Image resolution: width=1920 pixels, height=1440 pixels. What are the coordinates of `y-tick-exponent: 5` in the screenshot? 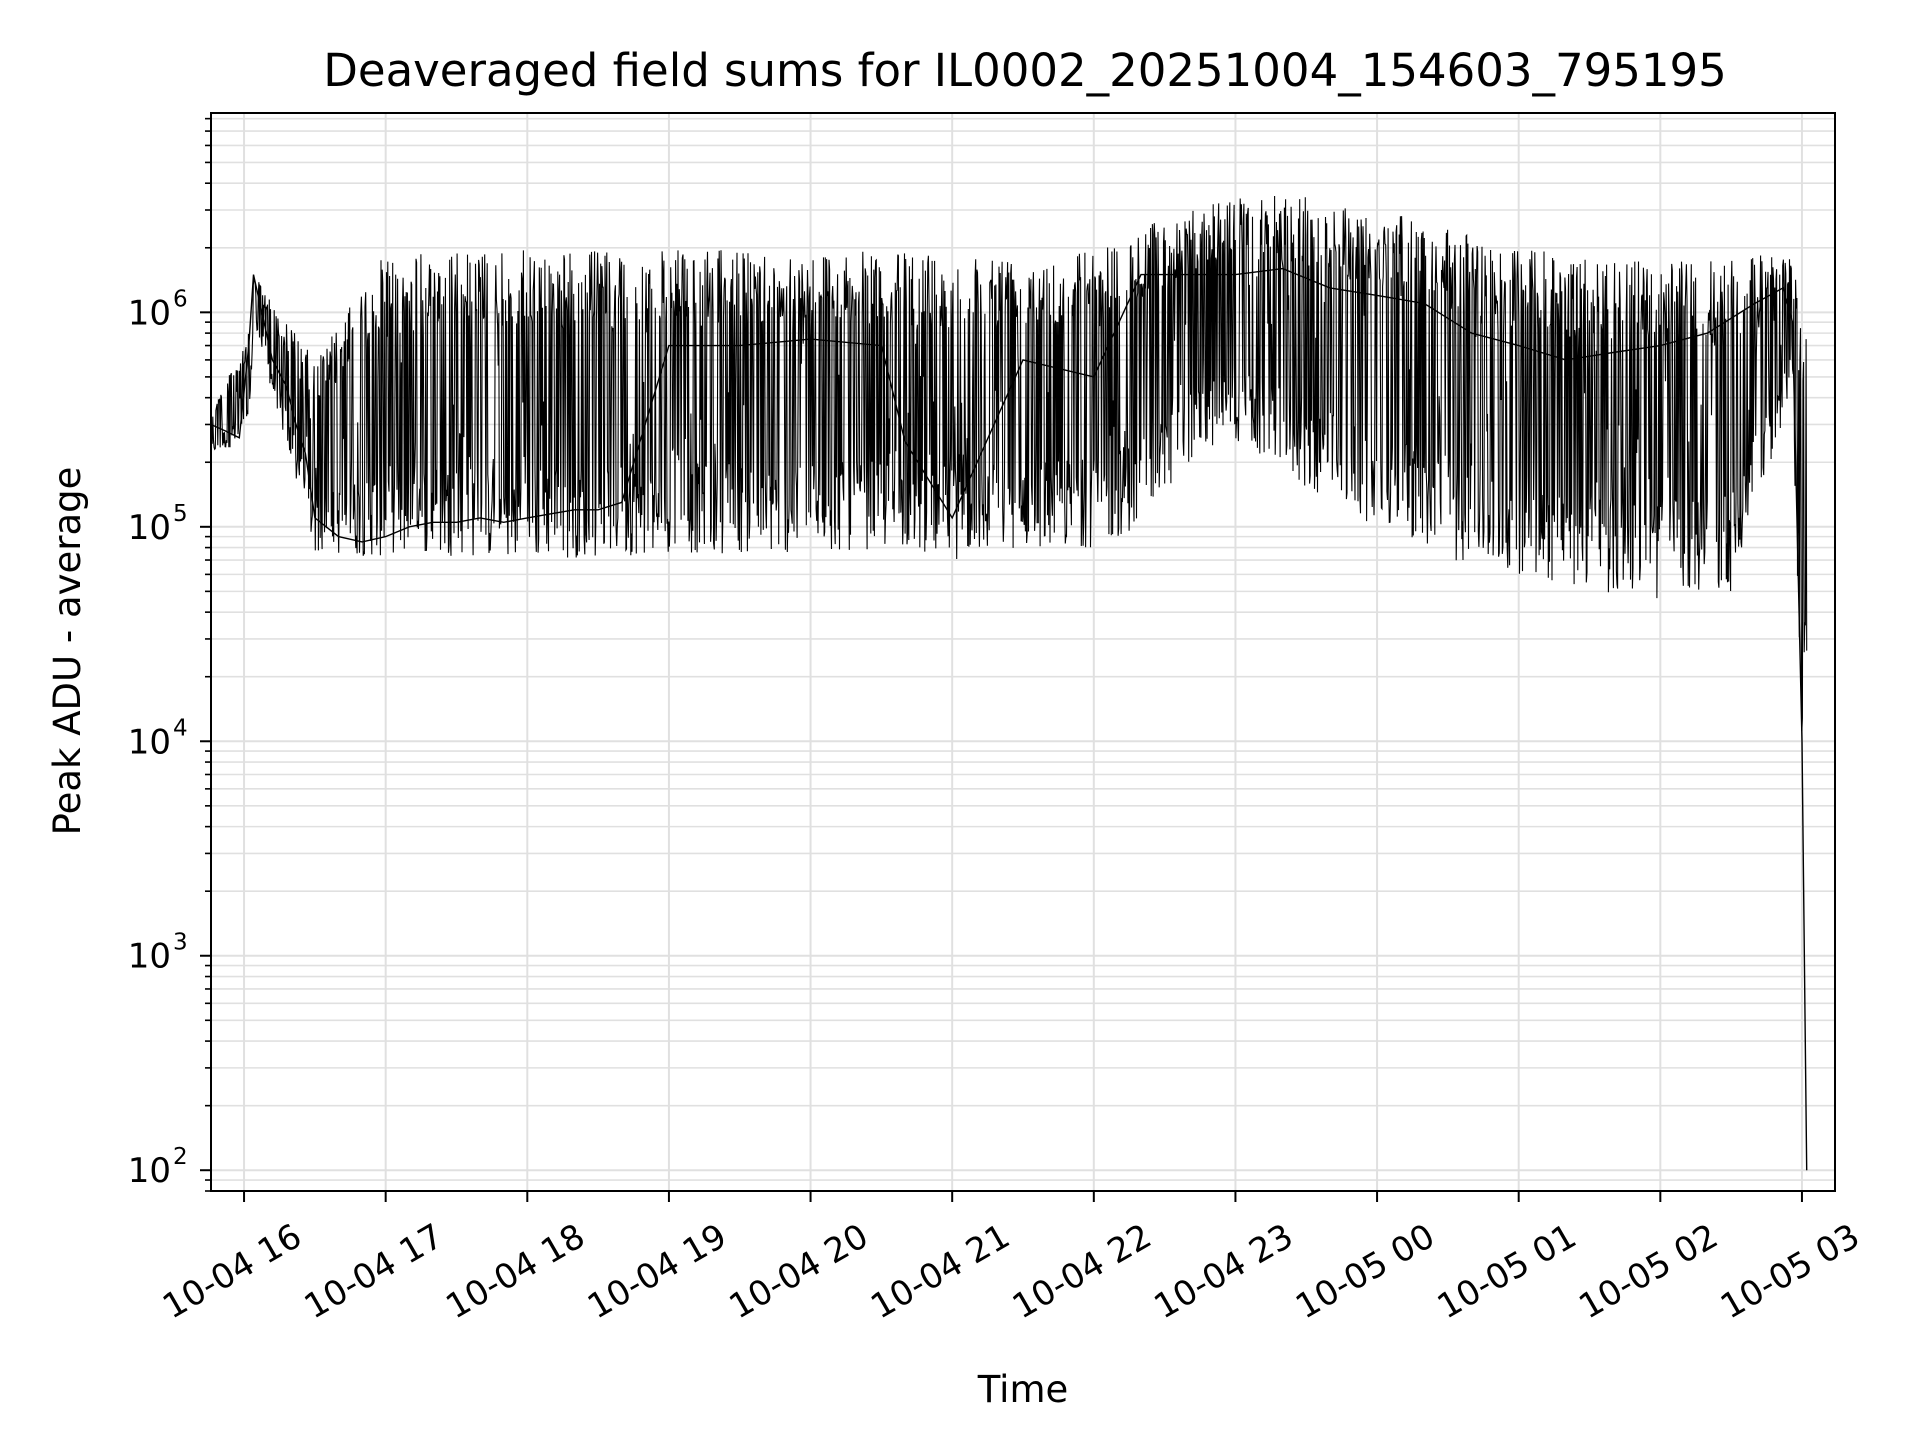 It's located at (180, 514).